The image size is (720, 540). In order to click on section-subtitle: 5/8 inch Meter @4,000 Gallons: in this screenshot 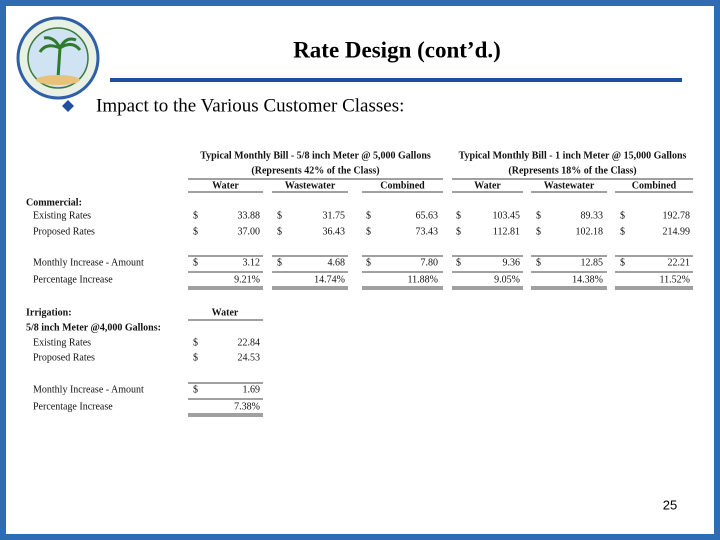, I will do `click(93, 327)`.